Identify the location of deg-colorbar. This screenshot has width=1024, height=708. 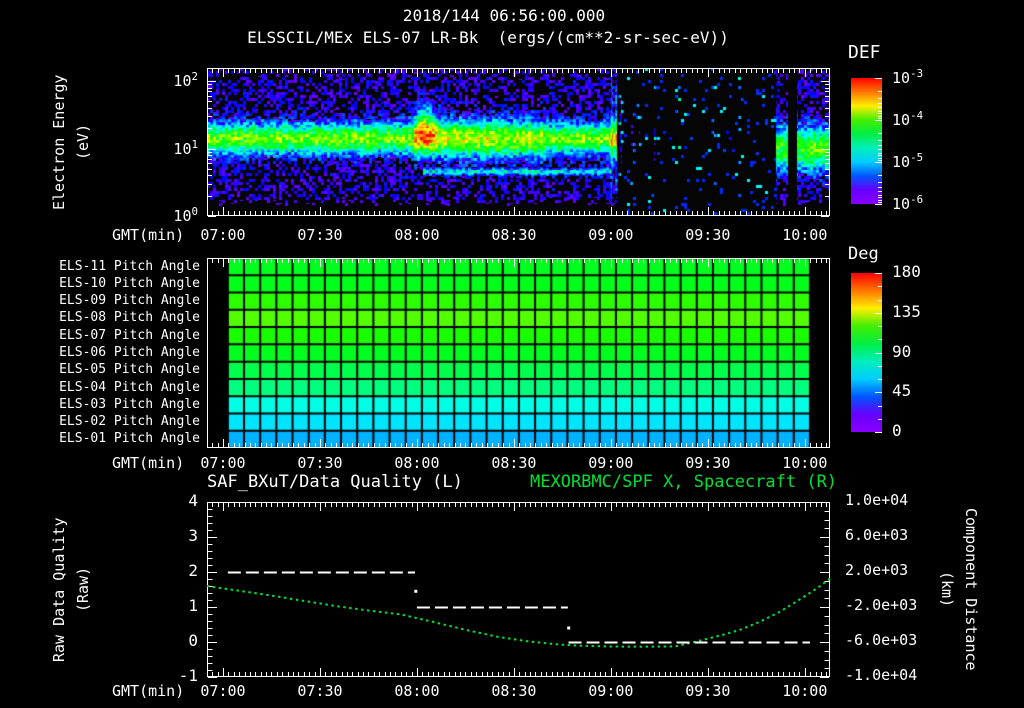
(866, 352).